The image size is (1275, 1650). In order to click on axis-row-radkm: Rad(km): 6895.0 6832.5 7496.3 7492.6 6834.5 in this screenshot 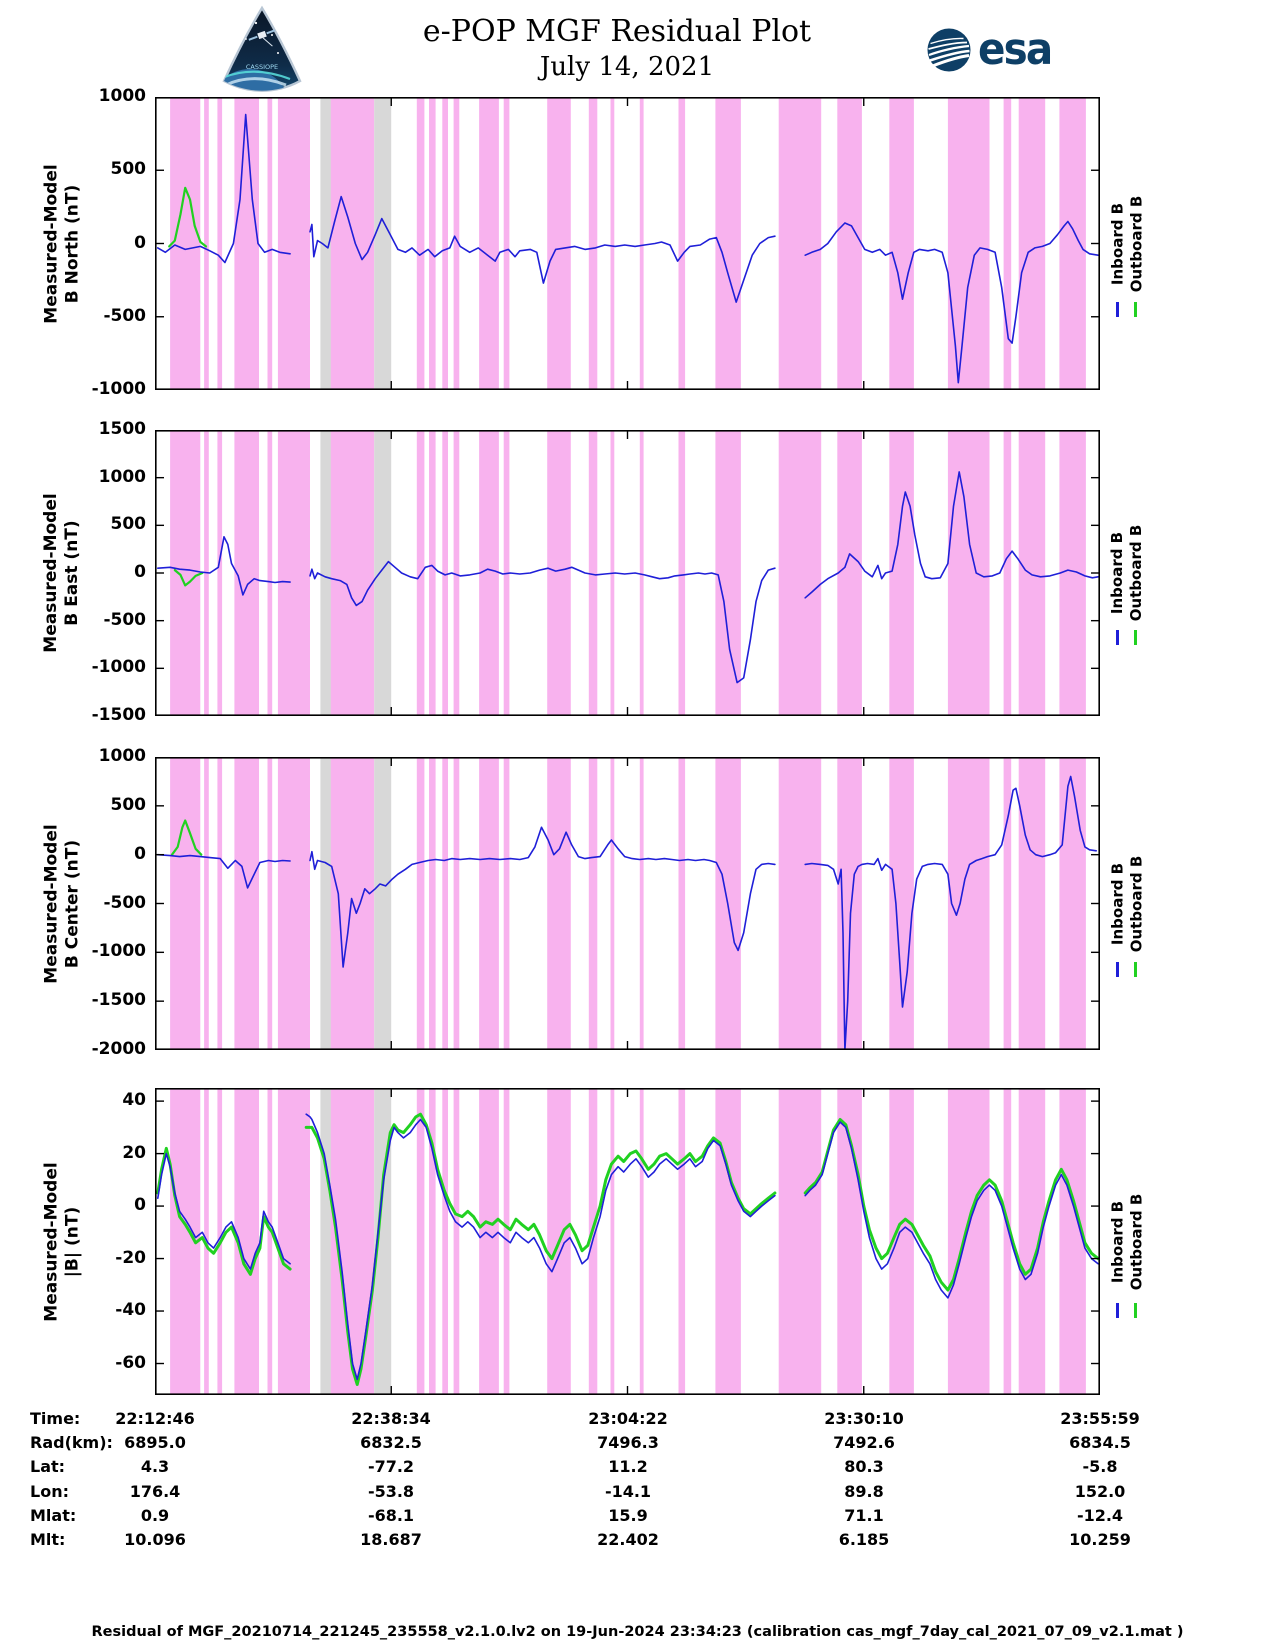, I will do `click(637, 1445)`.